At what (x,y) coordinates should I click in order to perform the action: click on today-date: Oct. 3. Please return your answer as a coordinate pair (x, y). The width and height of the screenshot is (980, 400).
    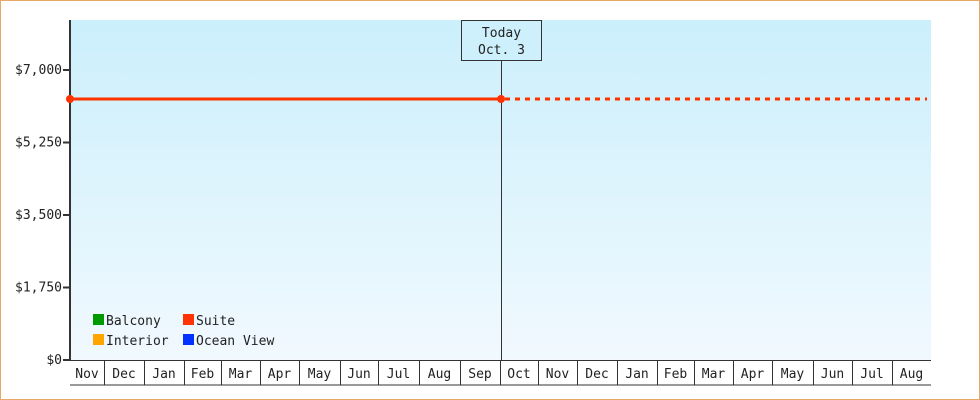
    Looking at the image, I should click on (501, 50).